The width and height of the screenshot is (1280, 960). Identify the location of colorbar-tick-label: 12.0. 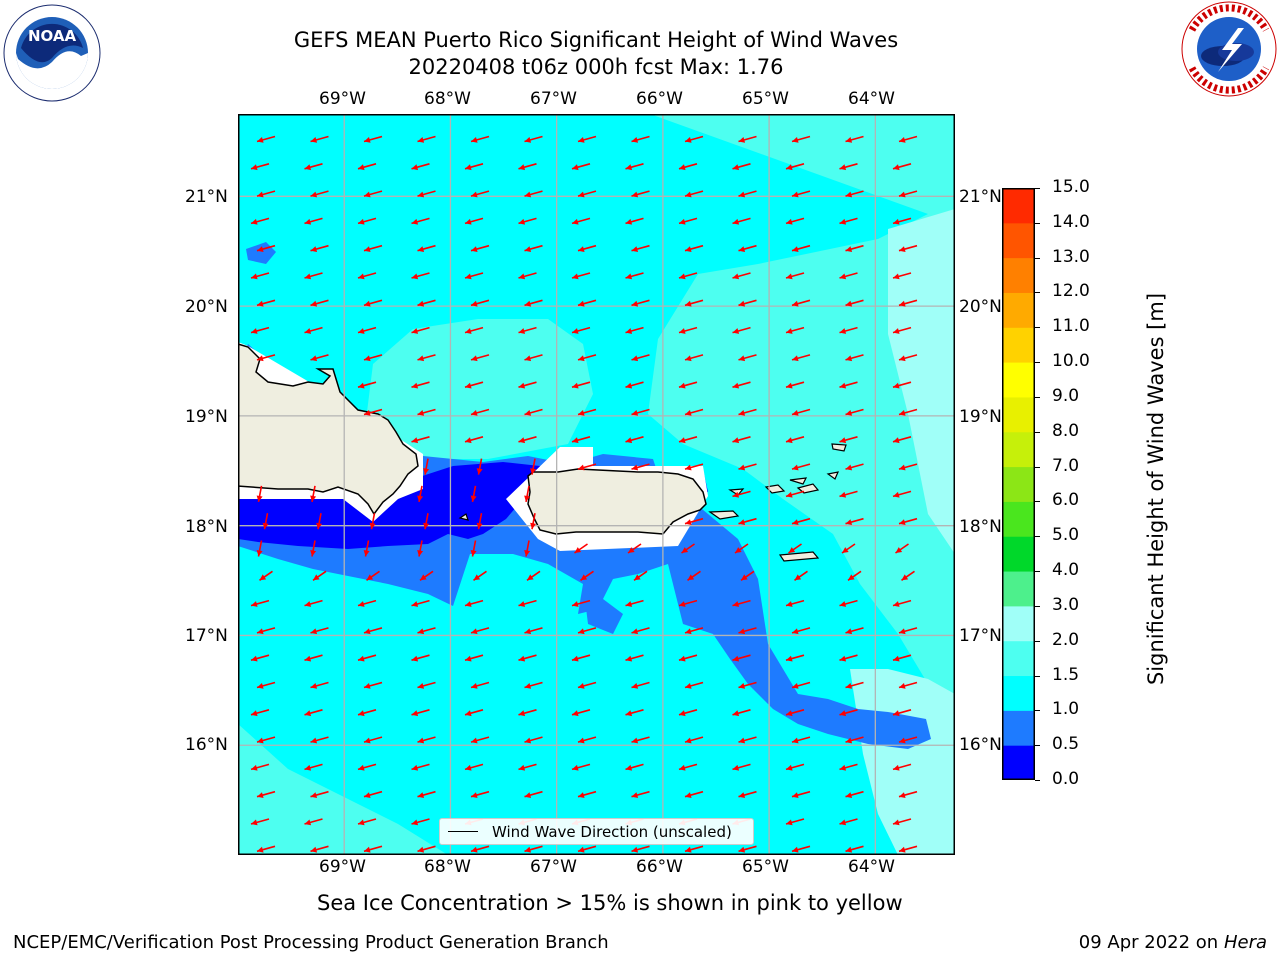
(1071, 291).